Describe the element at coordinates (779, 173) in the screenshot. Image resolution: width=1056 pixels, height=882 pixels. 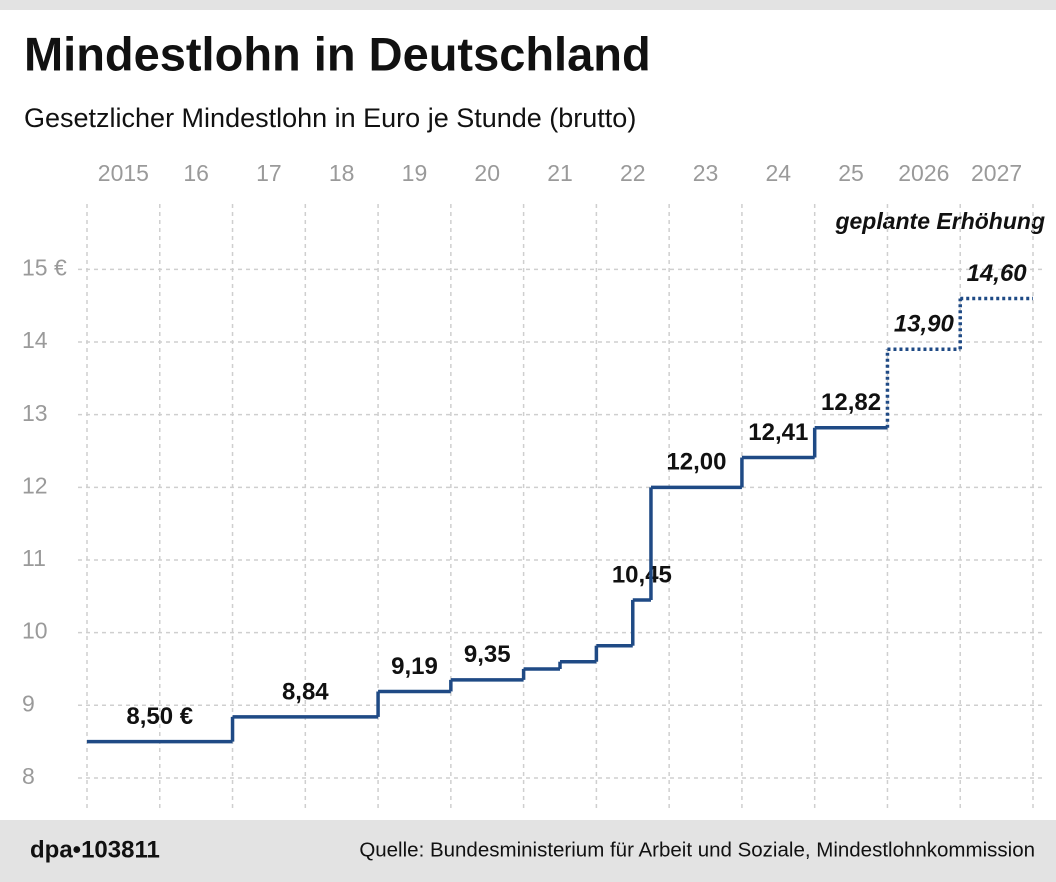
I see `x-tick-label: 24` at that location.